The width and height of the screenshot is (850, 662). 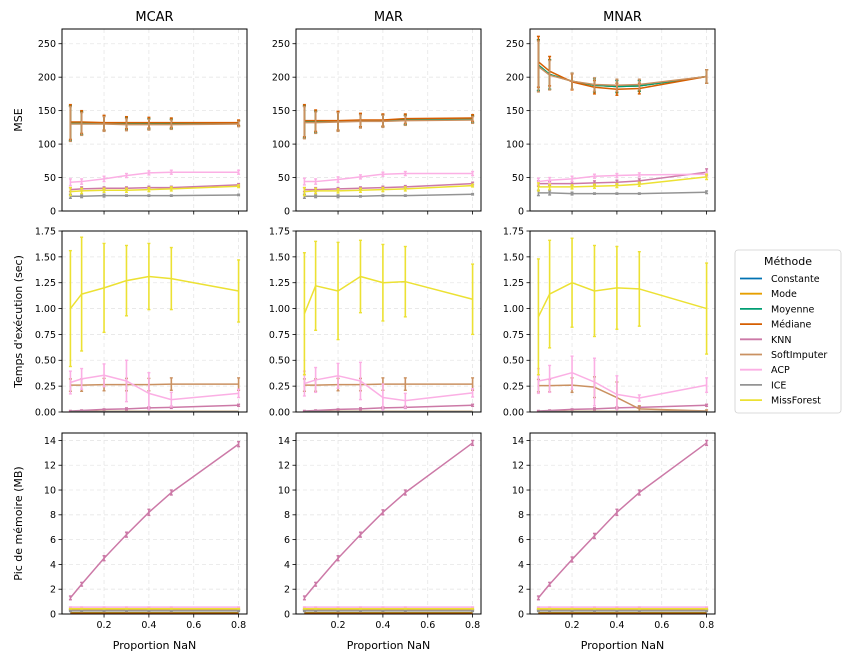 I want to click on legend-item-softimputer: SoftImputer, so click(x=783, y=355).